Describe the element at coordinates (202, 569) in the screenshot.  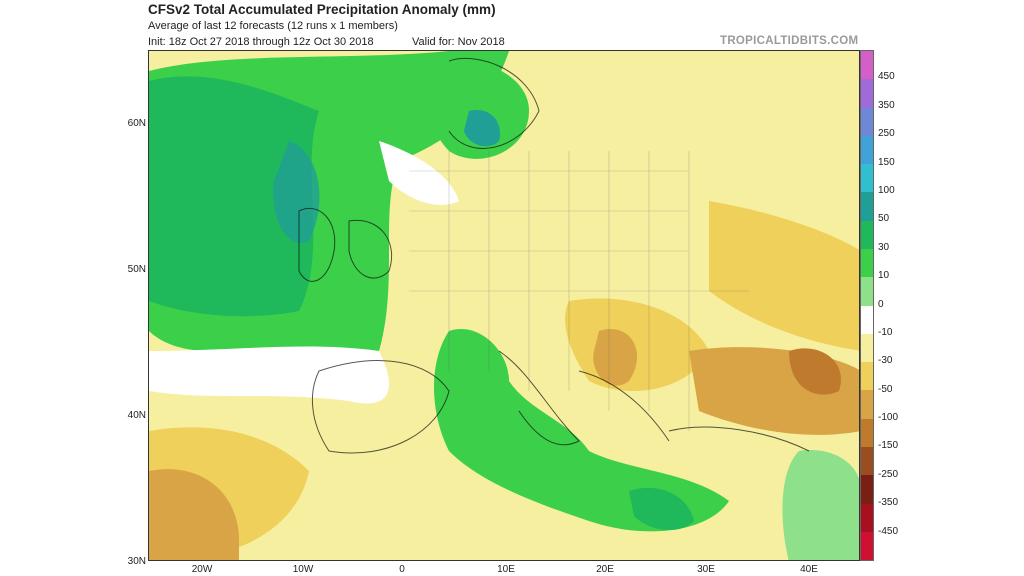
I see `lon-label-20w: 20W` at that location.